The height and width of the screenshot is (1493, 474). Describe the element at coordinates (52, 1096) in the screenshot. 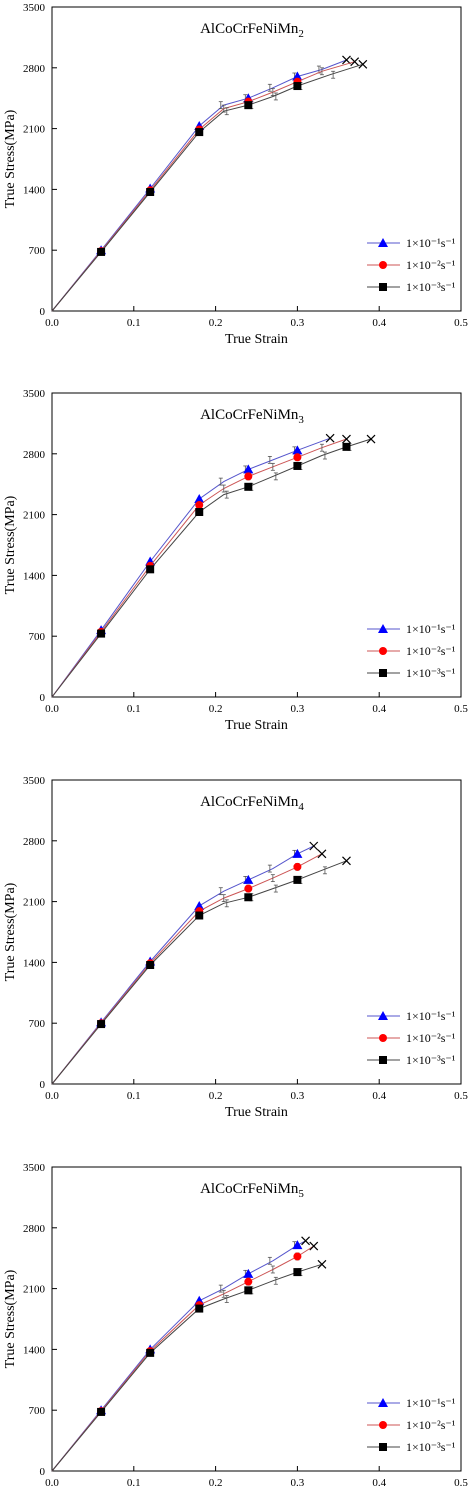

I see `x-tick-label: 0.0` at that location.